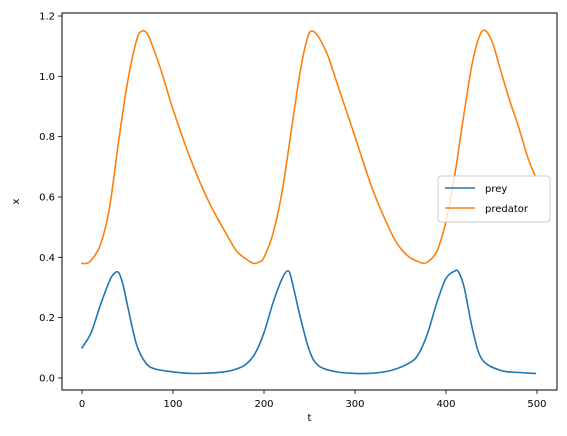 The image size is (567, 436). What do you see at coordinates (263, 404) in the screenshot?
I see `x-tick-label: 200` at bounding box center [263, 404].